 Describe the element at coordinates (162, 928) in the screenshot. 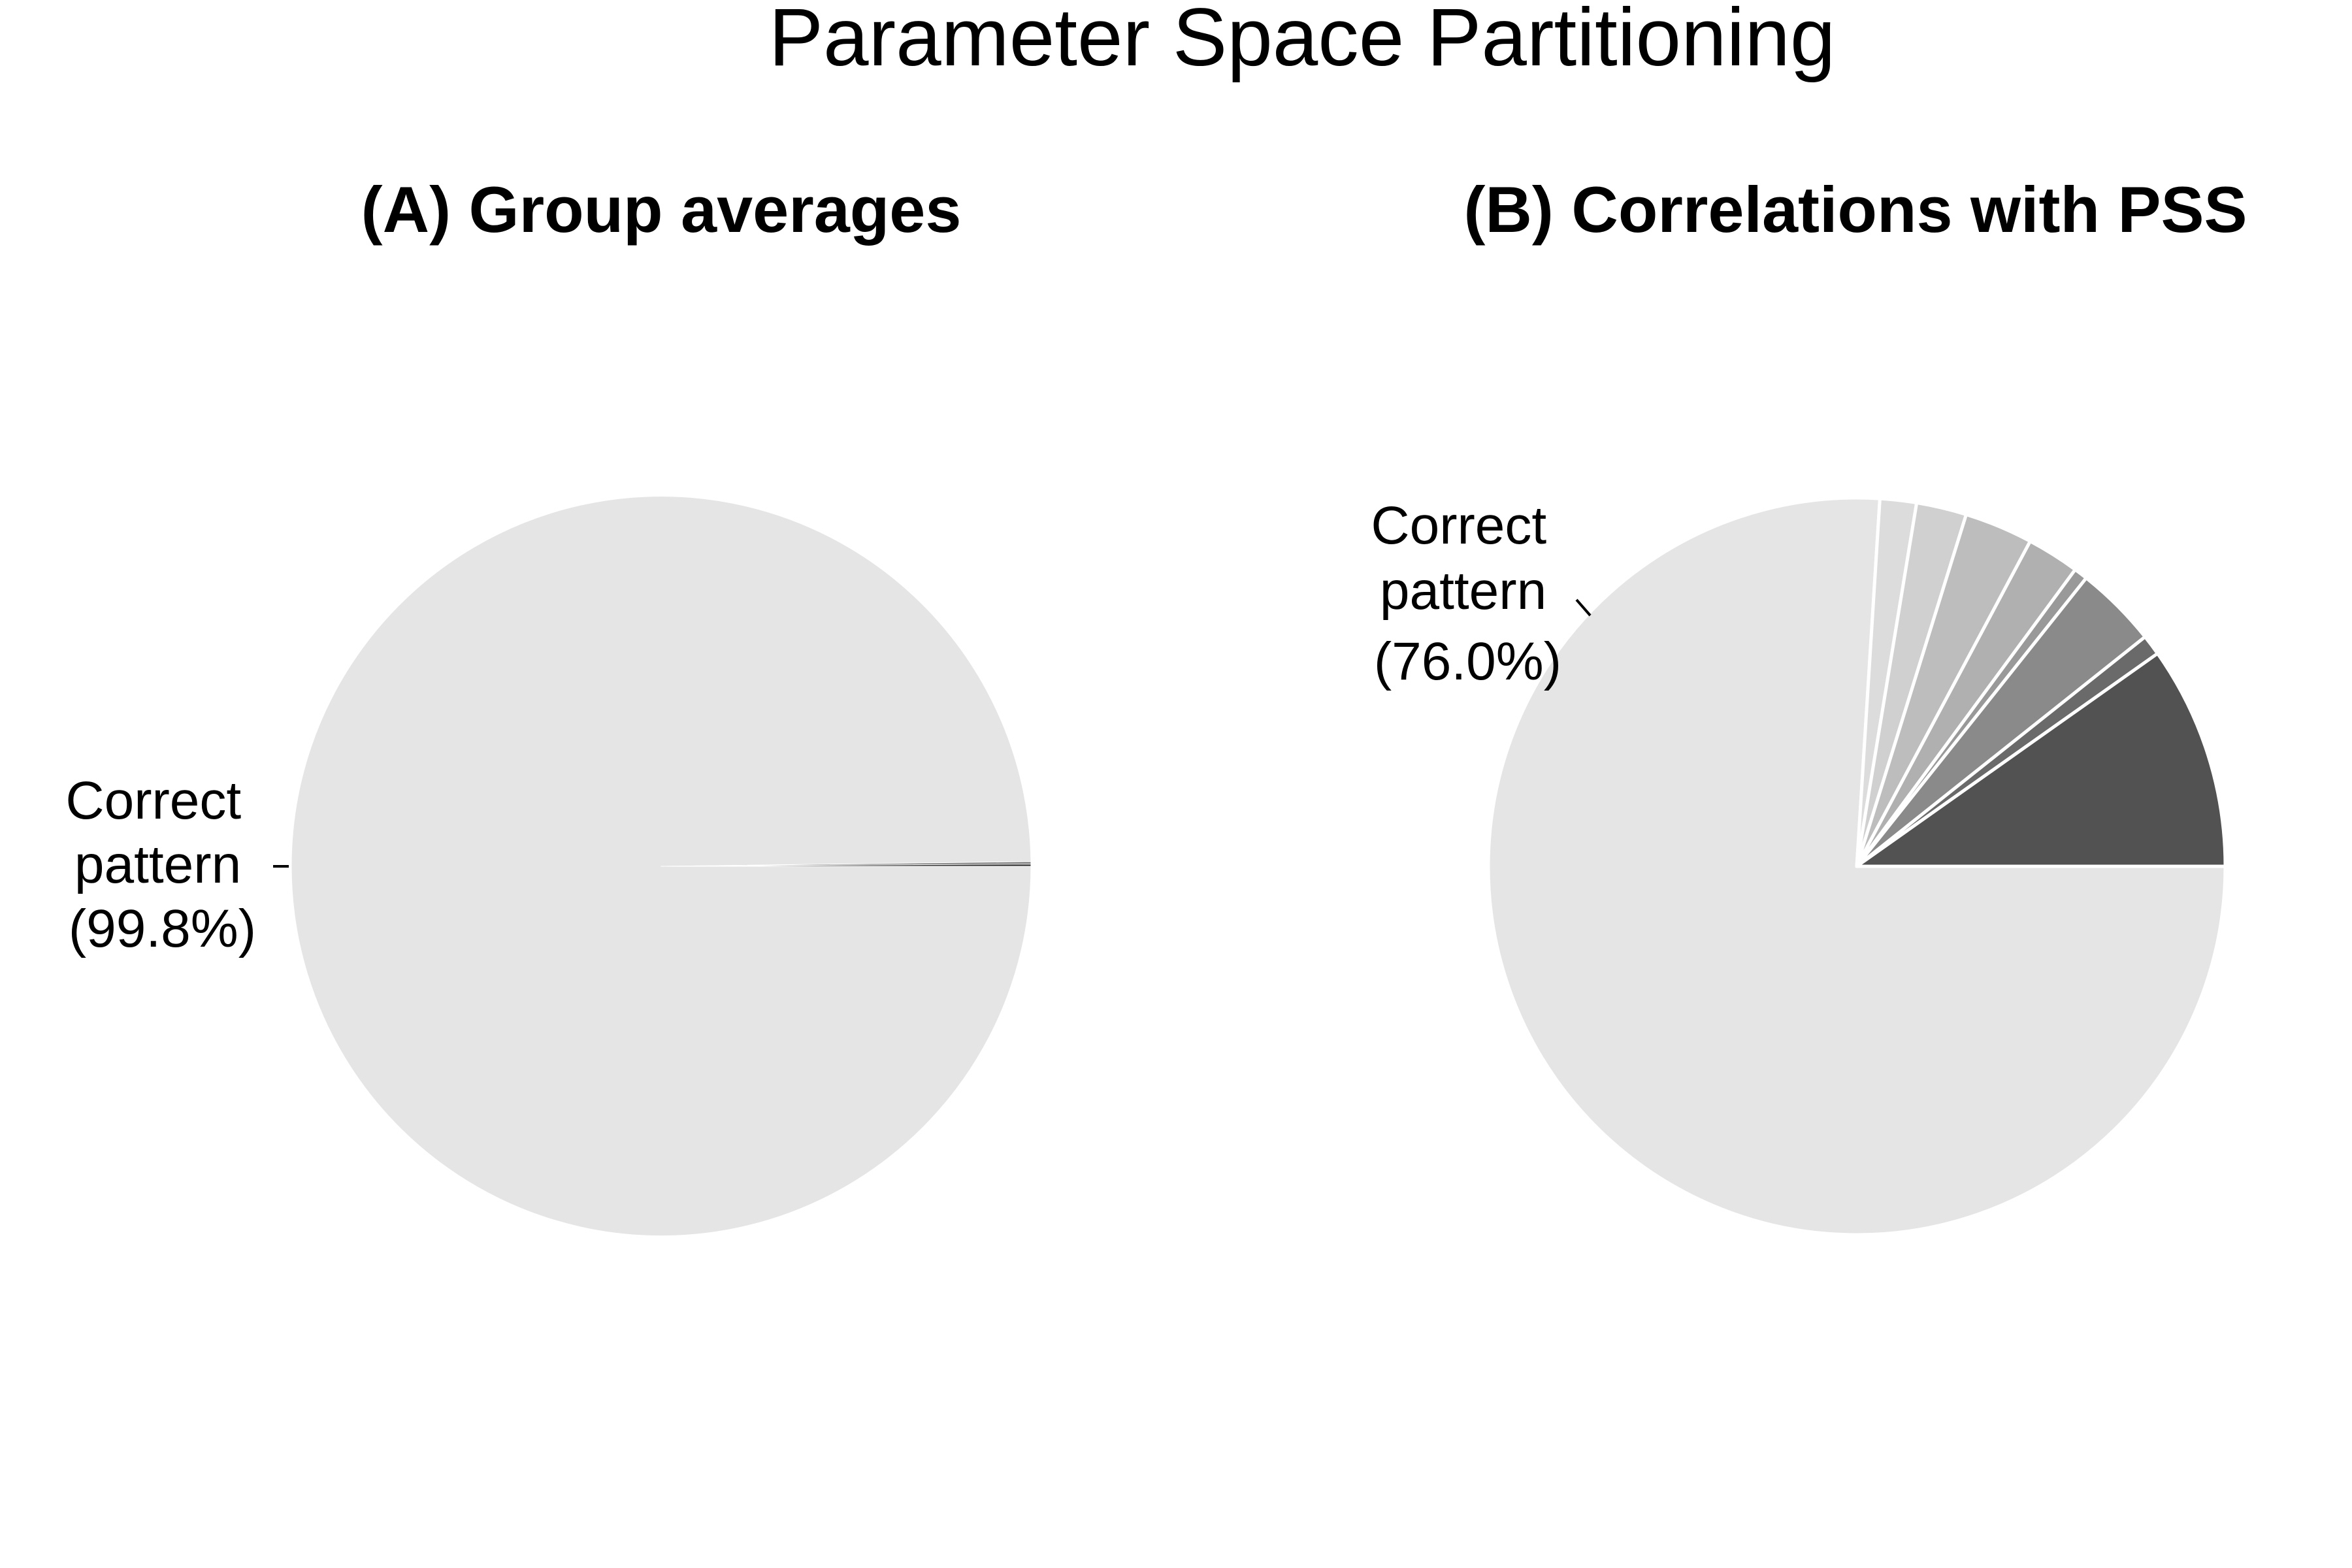

I see `callout-a-line-3: (99.8%)` at that location.